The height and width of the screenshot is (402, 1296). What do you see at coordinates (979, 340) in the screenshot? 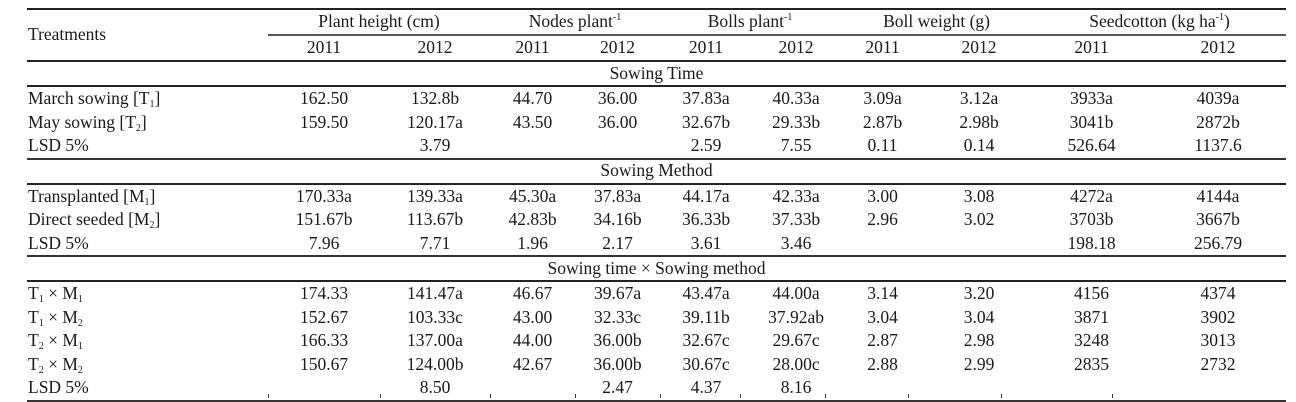
I see `cell: 2.98` at bounding box center [979, 340].